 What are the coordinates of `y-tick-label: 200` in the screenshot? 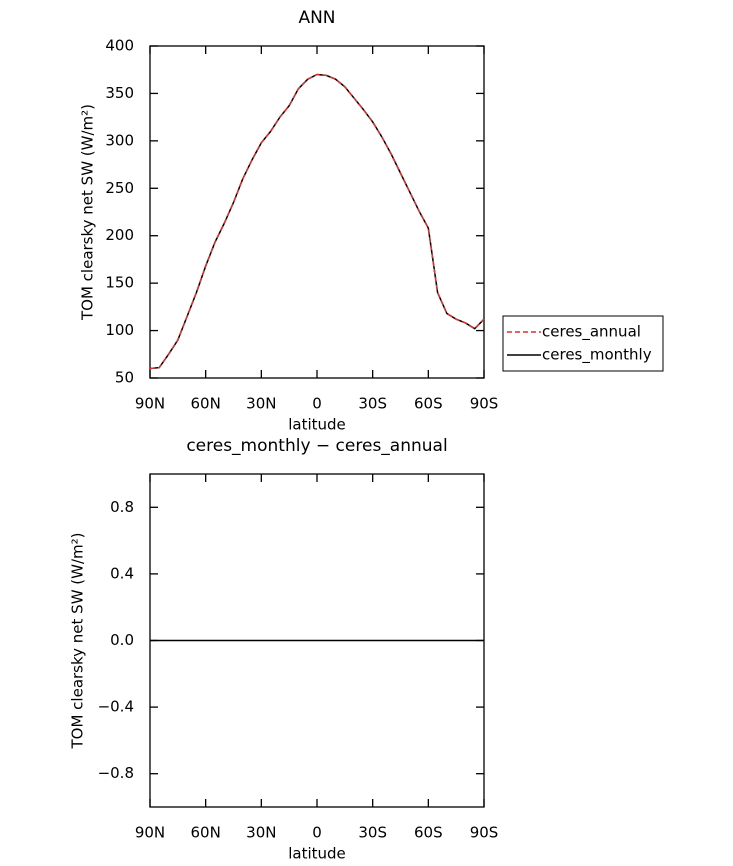 It's located at (119, 235).